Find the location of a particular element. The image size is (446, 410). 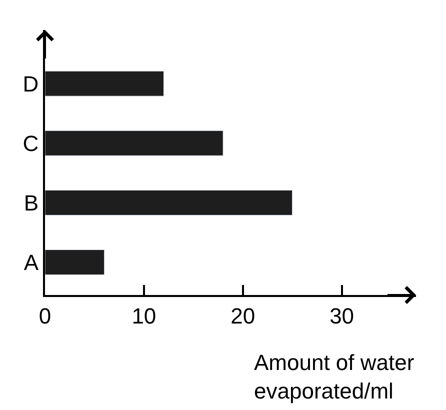

x-tick-label: 20 is located at coordinates (243, 315).